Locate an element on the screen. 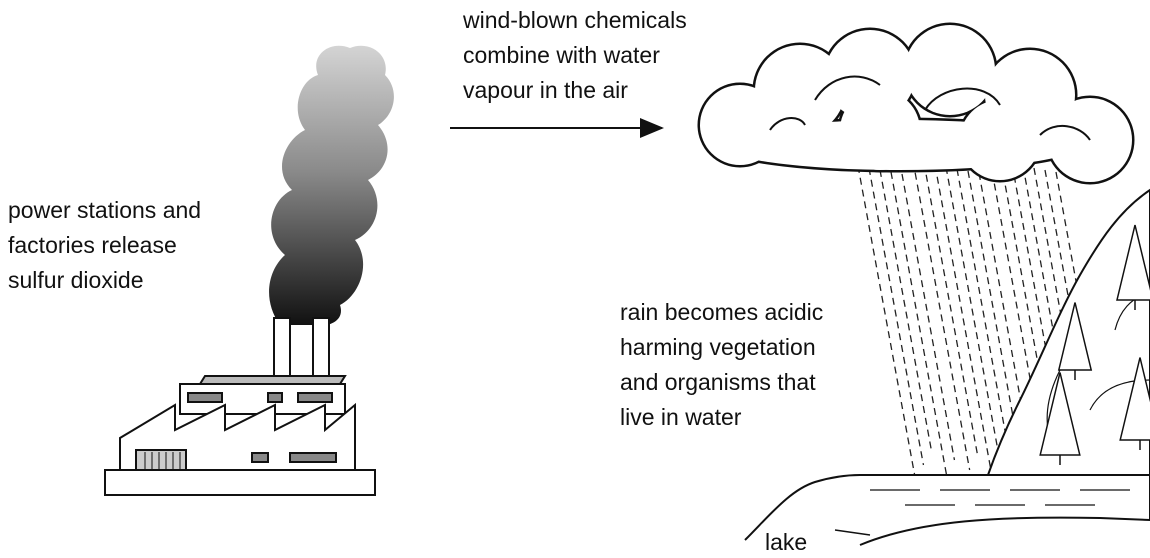 The image size is (1150, 558). cloud is located at coordinates (916, 103).